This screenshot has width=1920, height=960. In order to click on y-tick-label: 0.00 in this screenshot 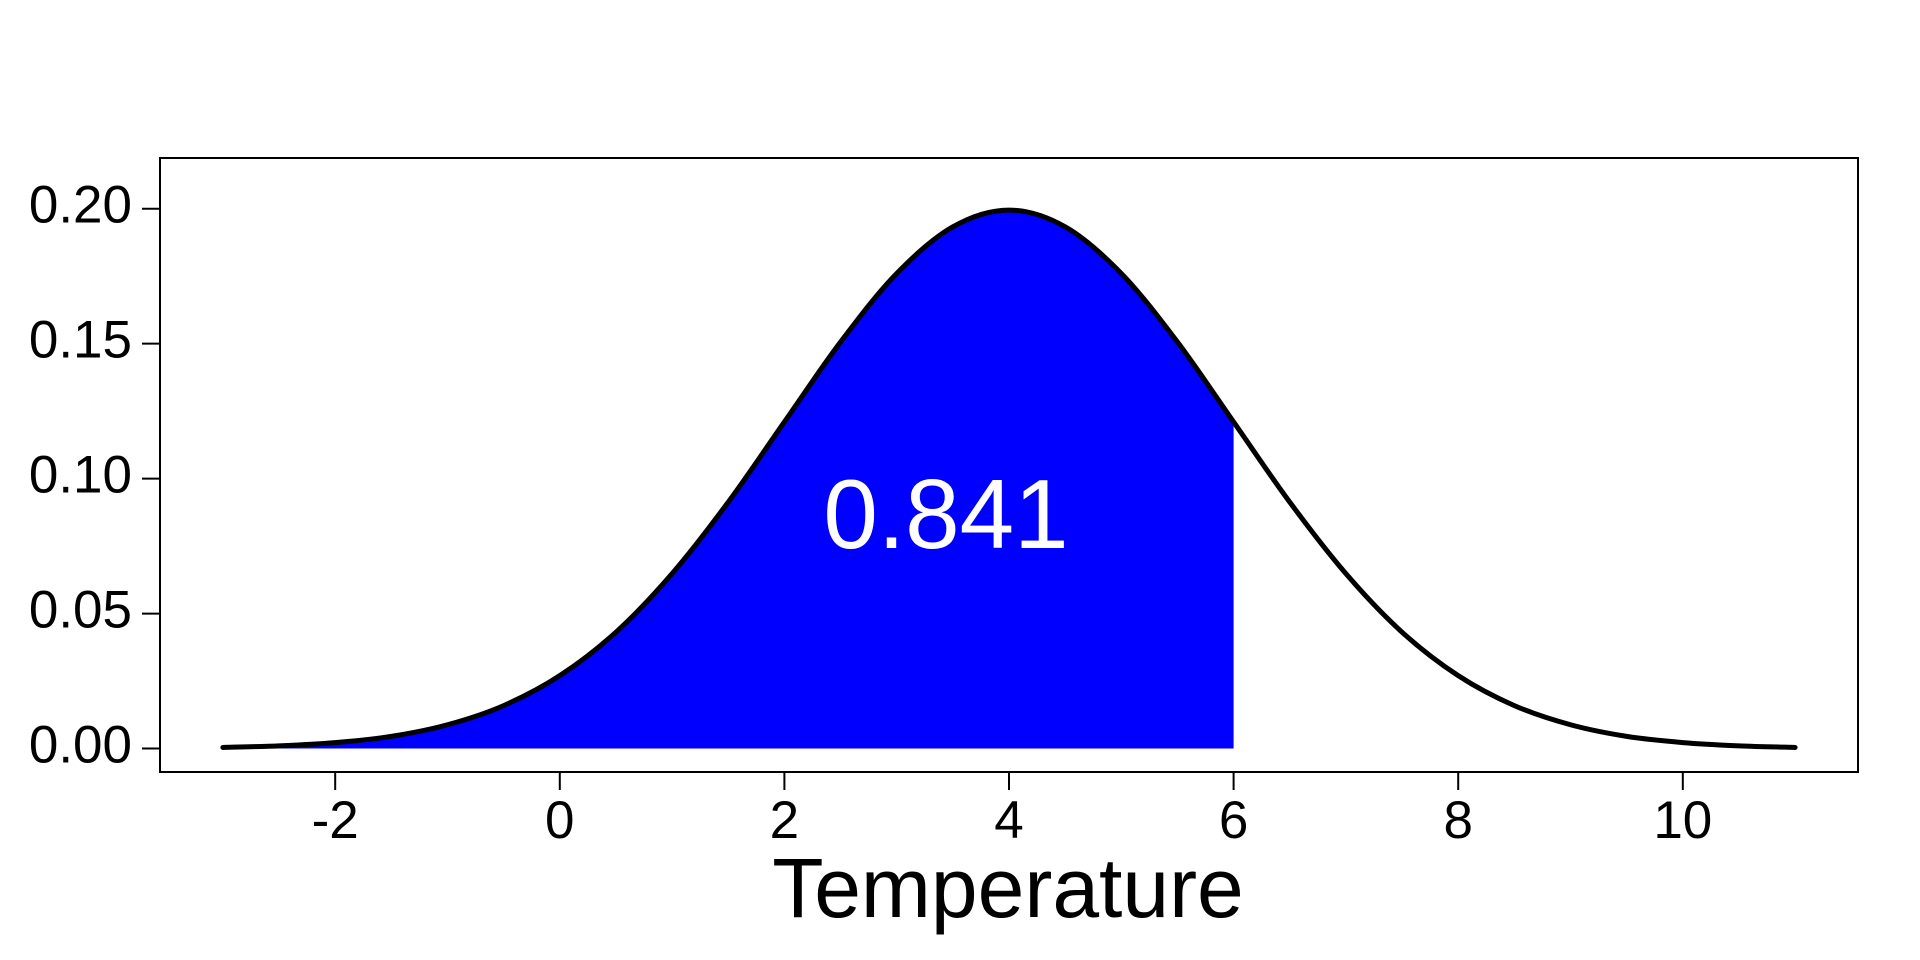, I will do `click(80, 745)`.